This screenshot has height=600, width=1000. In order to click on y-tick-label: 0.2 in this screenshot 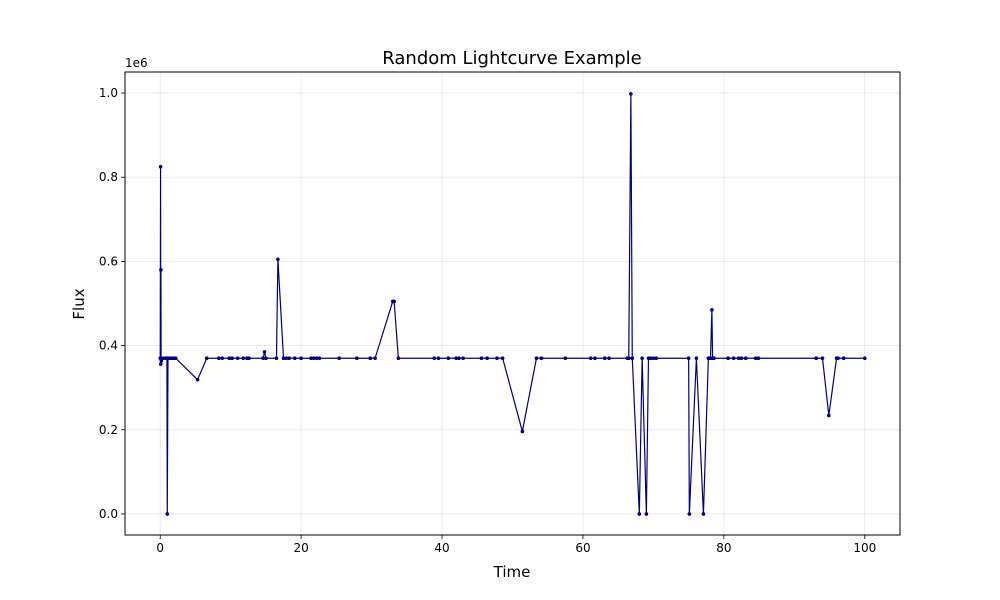, I will do `click(108, 430)`.